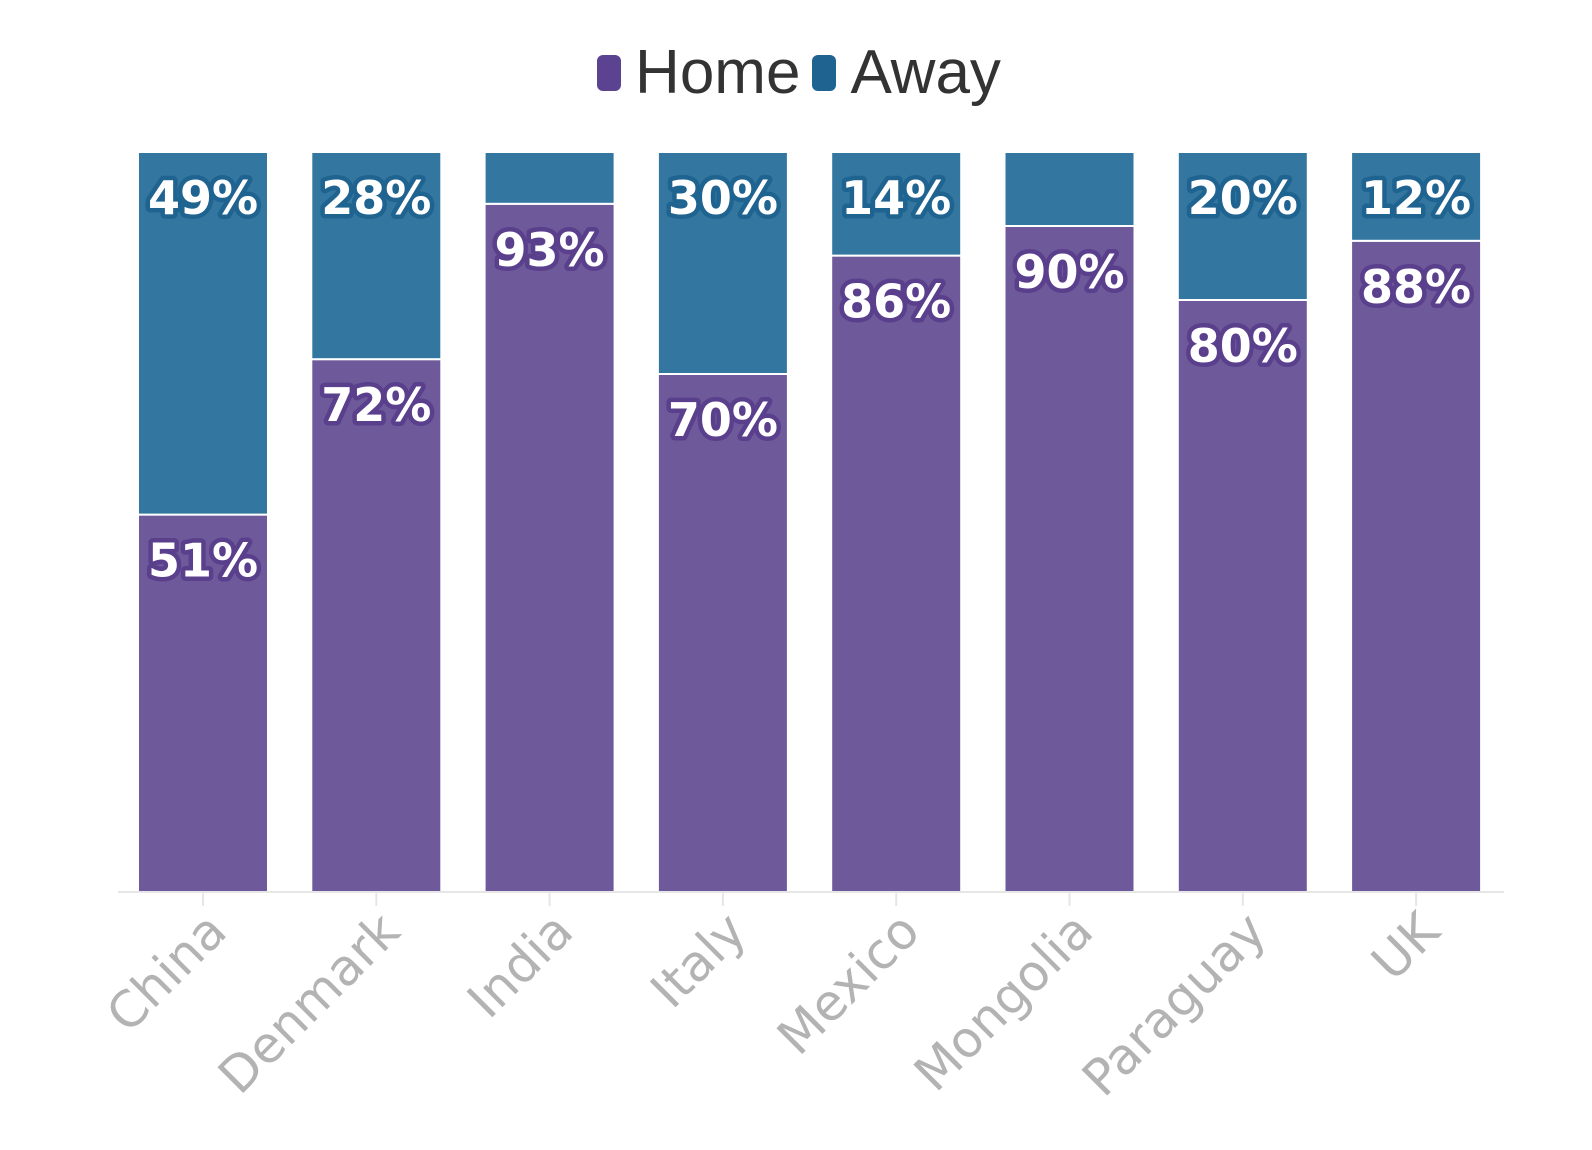 The height and width of the screenshot is (1150, 1592). I want to click on x-tick-label-china: China, so click(166, 972).